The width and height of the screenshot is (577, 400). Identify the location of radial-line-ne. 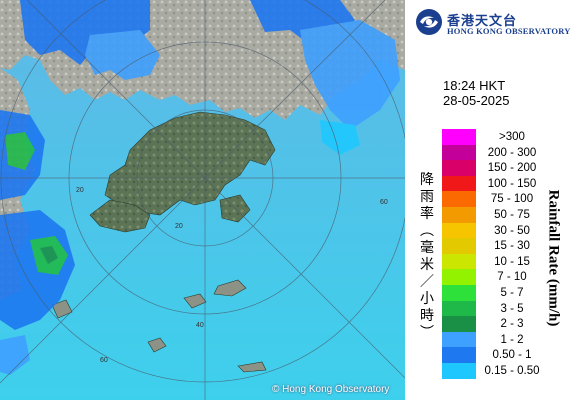
(295, 89).